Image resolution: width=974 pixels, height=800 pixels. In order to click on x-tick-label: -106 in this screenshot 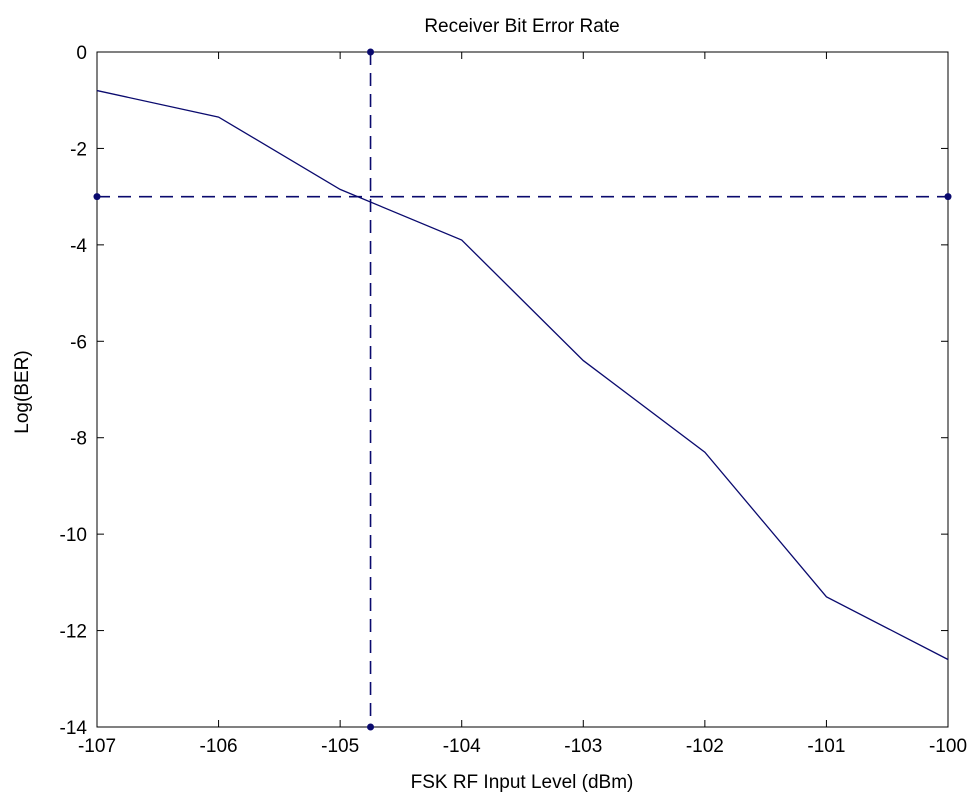, I will do `click(219, 746)`.